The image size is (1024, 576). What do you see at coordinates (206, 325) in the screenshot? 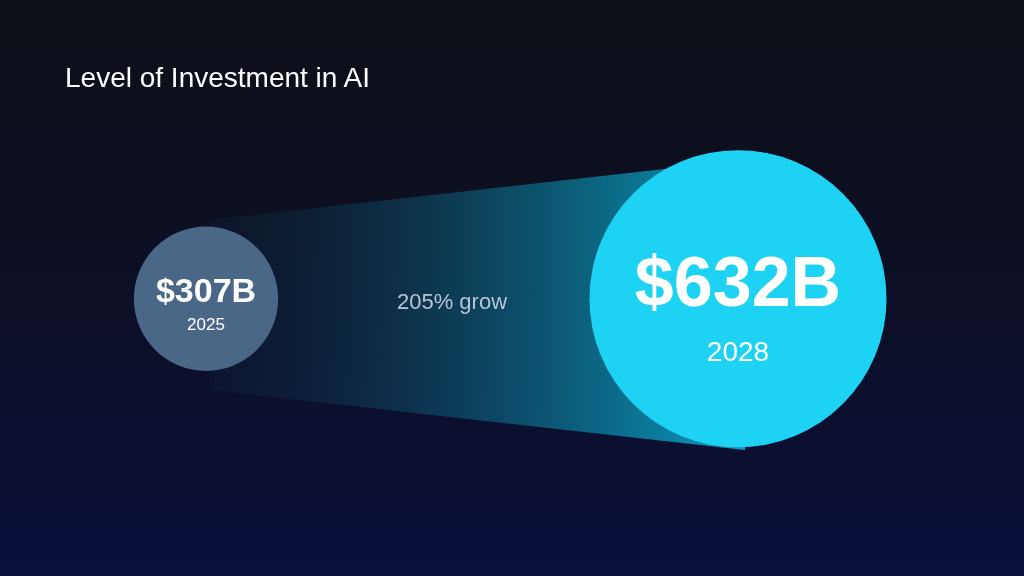
I see `category-label: 2025` at bounding box center [206, 325].